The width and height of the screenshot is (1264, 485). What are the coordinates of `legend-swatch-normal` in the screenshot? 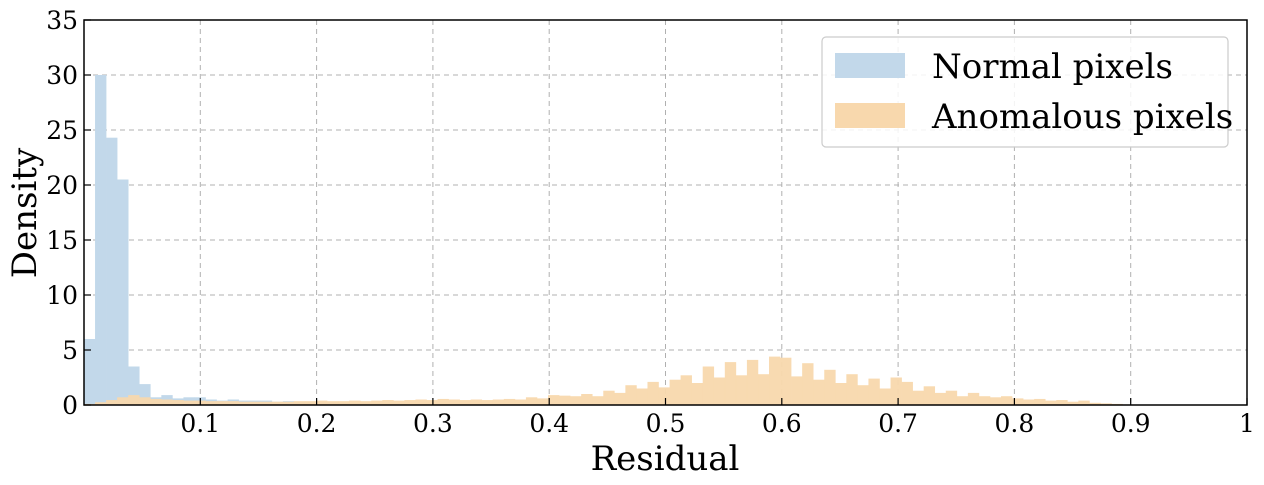 It's located at (870, 65).